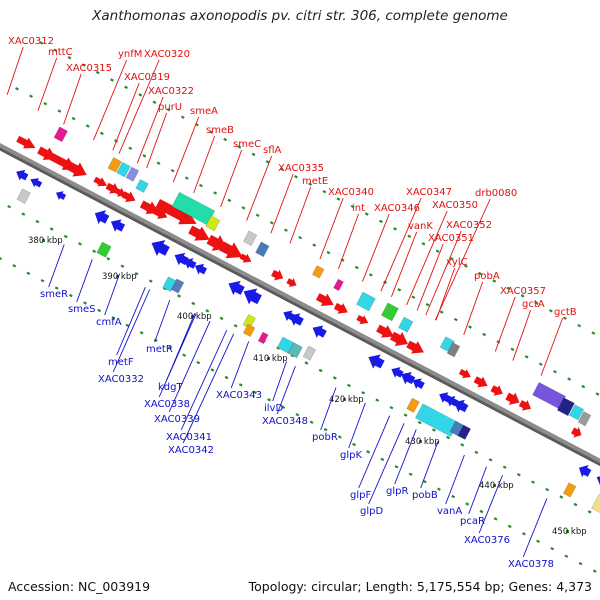  Describe the element at coordinates (167, 404) in the screenshot. I see `reverse-gene-label: XAC0338` at that location.